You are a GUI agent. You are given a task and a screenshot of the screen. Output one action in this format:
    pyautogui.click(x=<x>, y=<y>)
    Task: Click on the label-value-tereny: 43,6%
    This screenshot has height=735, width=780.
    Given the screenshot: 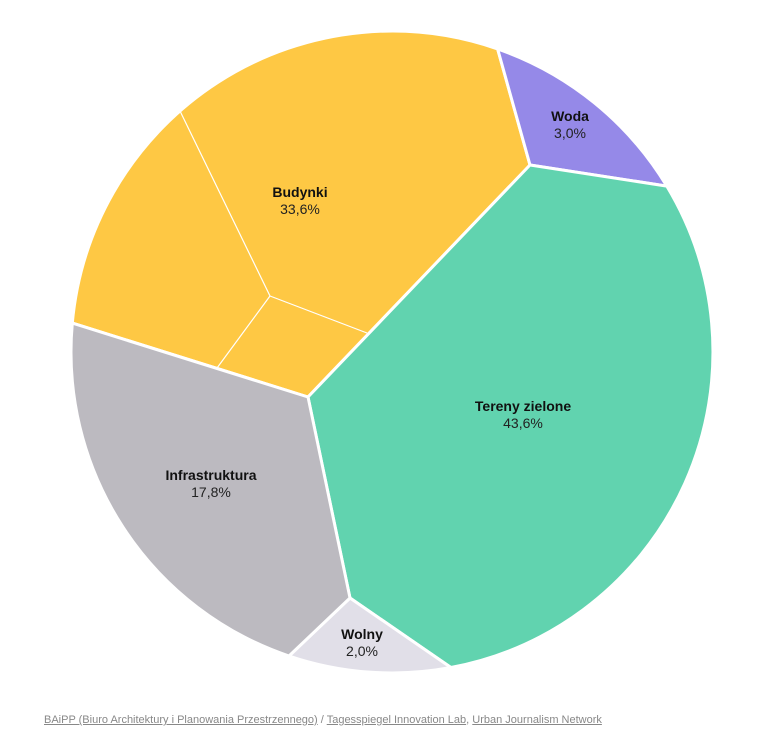 What is the action you would take?
    pyautogui.click(x=523, y=423)
    